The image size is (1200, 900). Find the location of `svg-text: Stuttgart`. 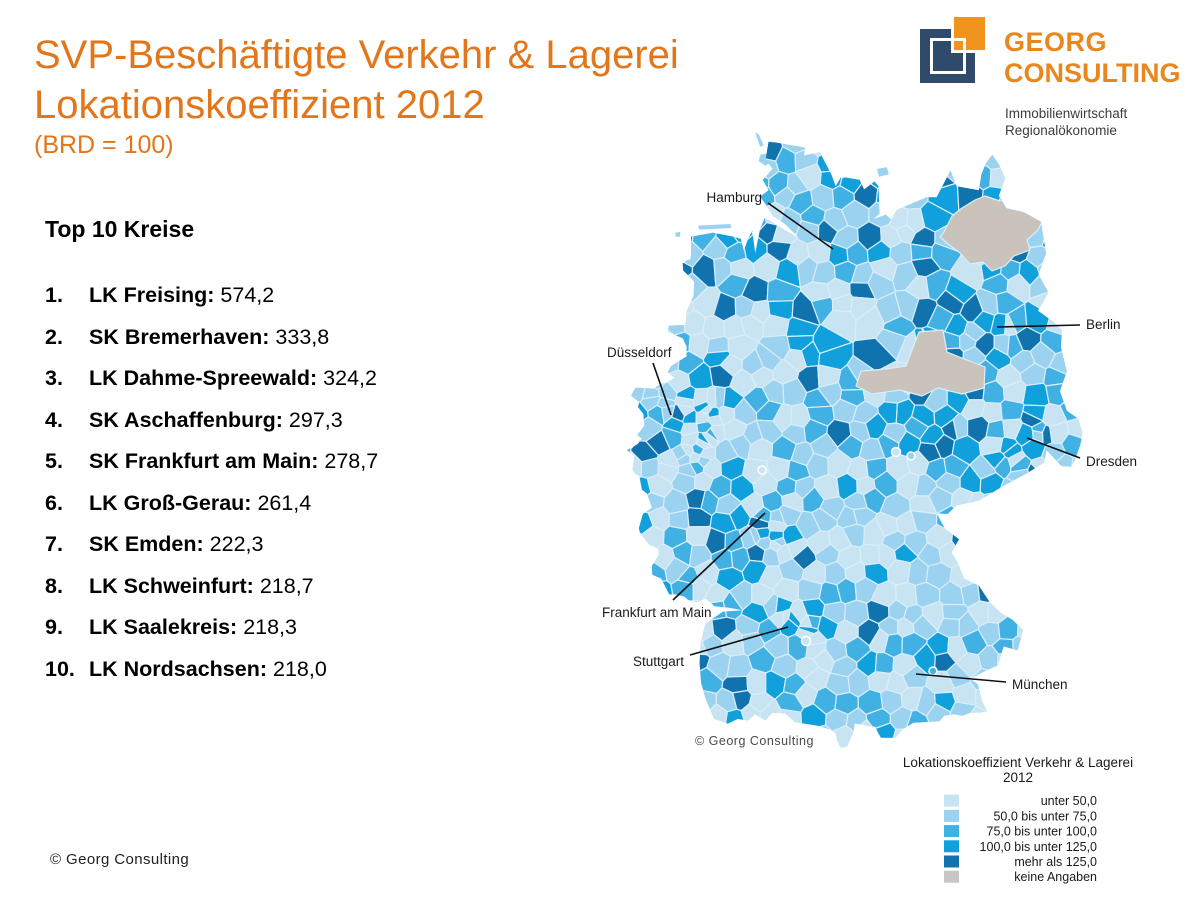

svg-text: Stuttgart is located at coordinates (658, 661).